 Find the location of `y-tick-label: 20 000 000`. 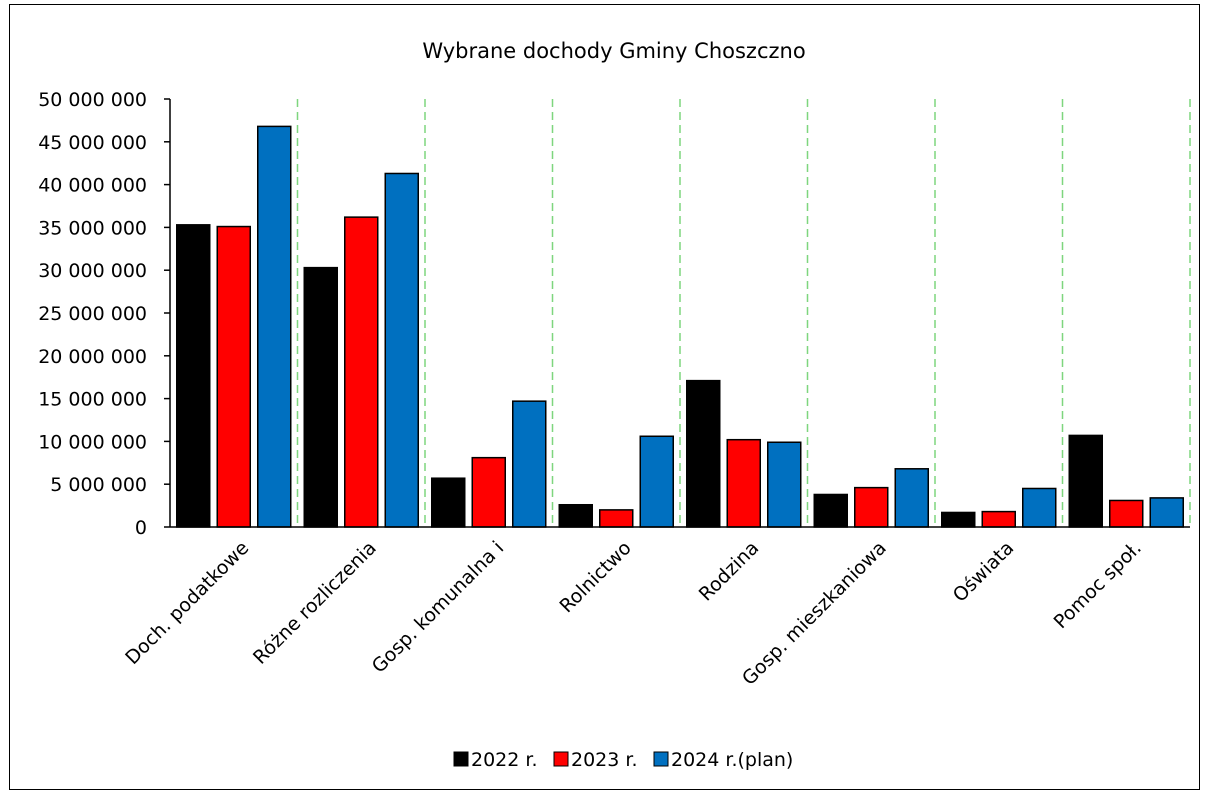

y-tick-label: 20 000 000 is located at coordinates (92, 357).